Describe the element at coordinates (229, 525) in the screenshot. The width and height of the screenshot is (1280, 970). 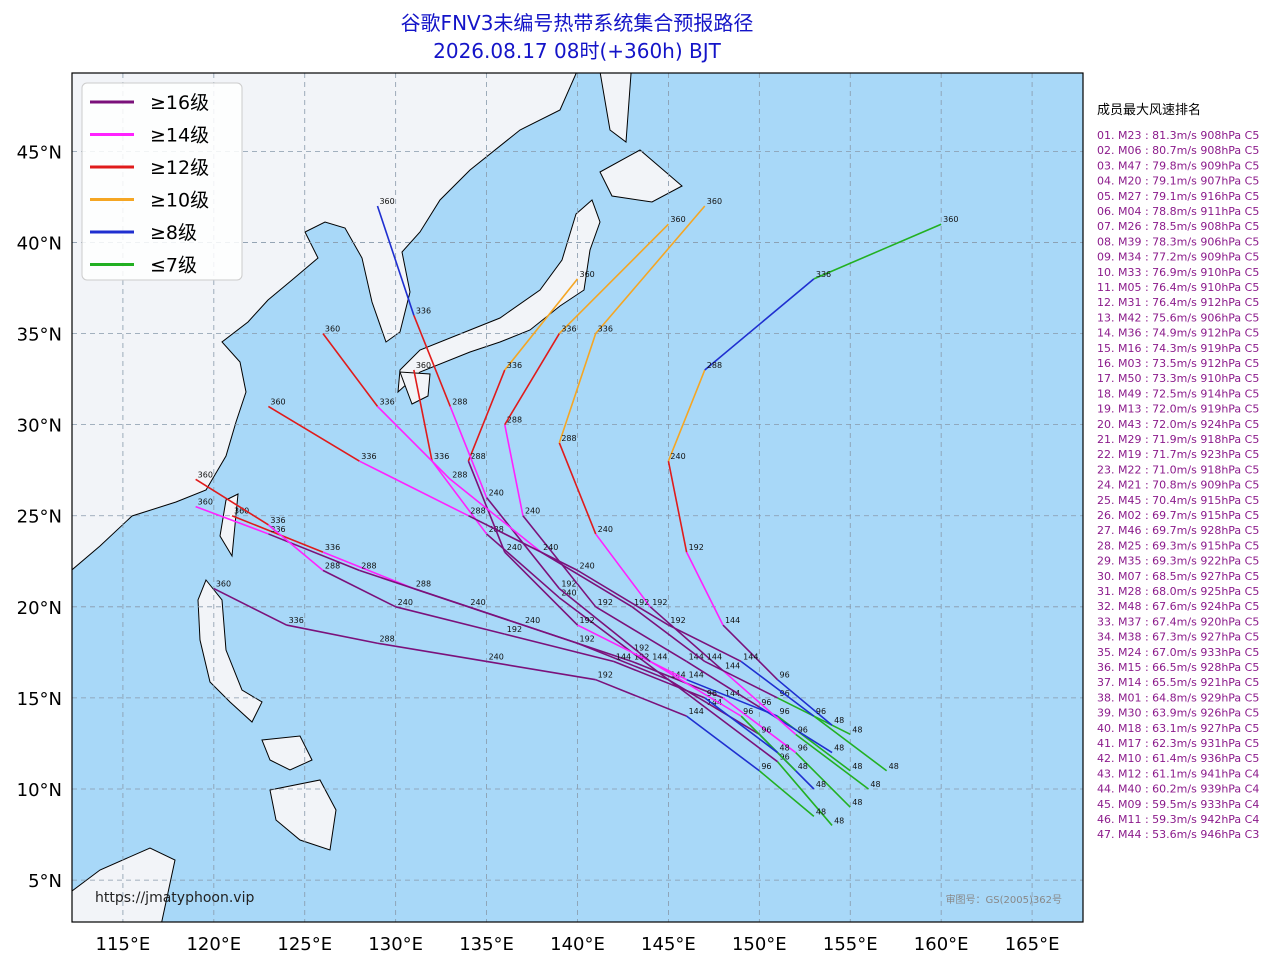
I see `taiwan` at that location.